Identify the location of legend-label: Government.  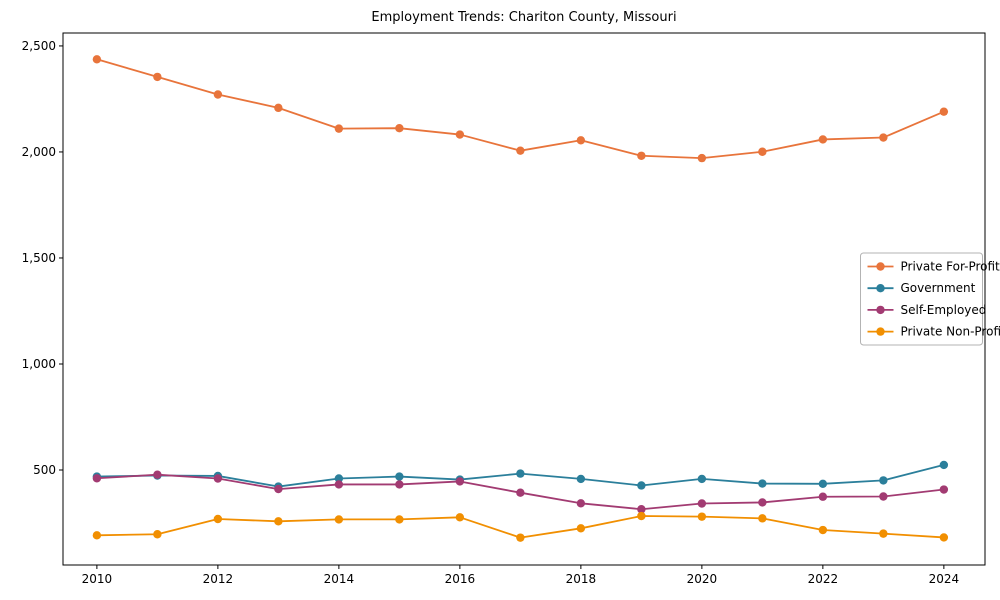
(938, 288).